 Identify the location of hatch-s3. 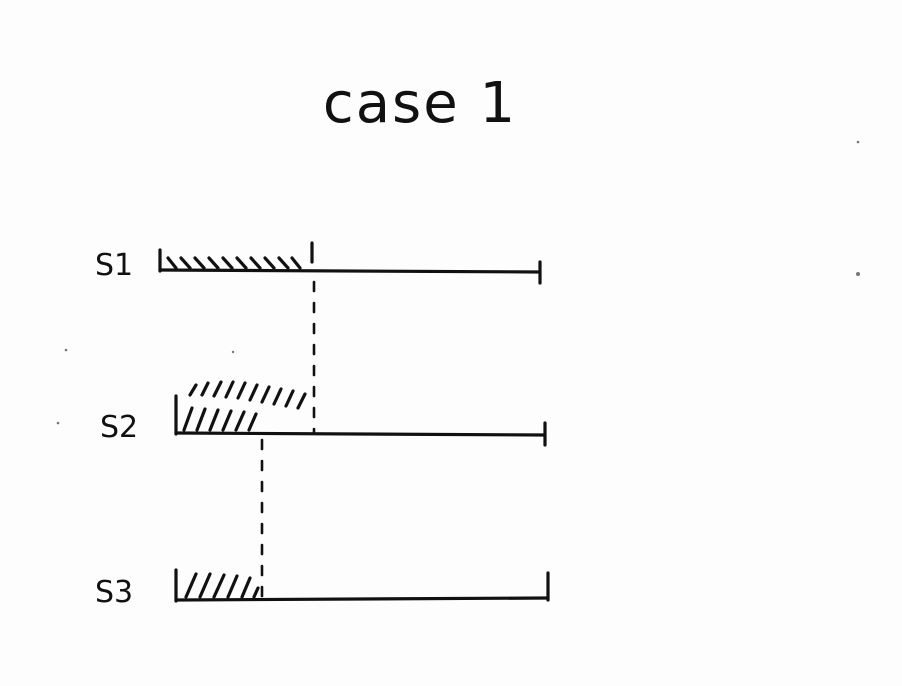
(222, 585).